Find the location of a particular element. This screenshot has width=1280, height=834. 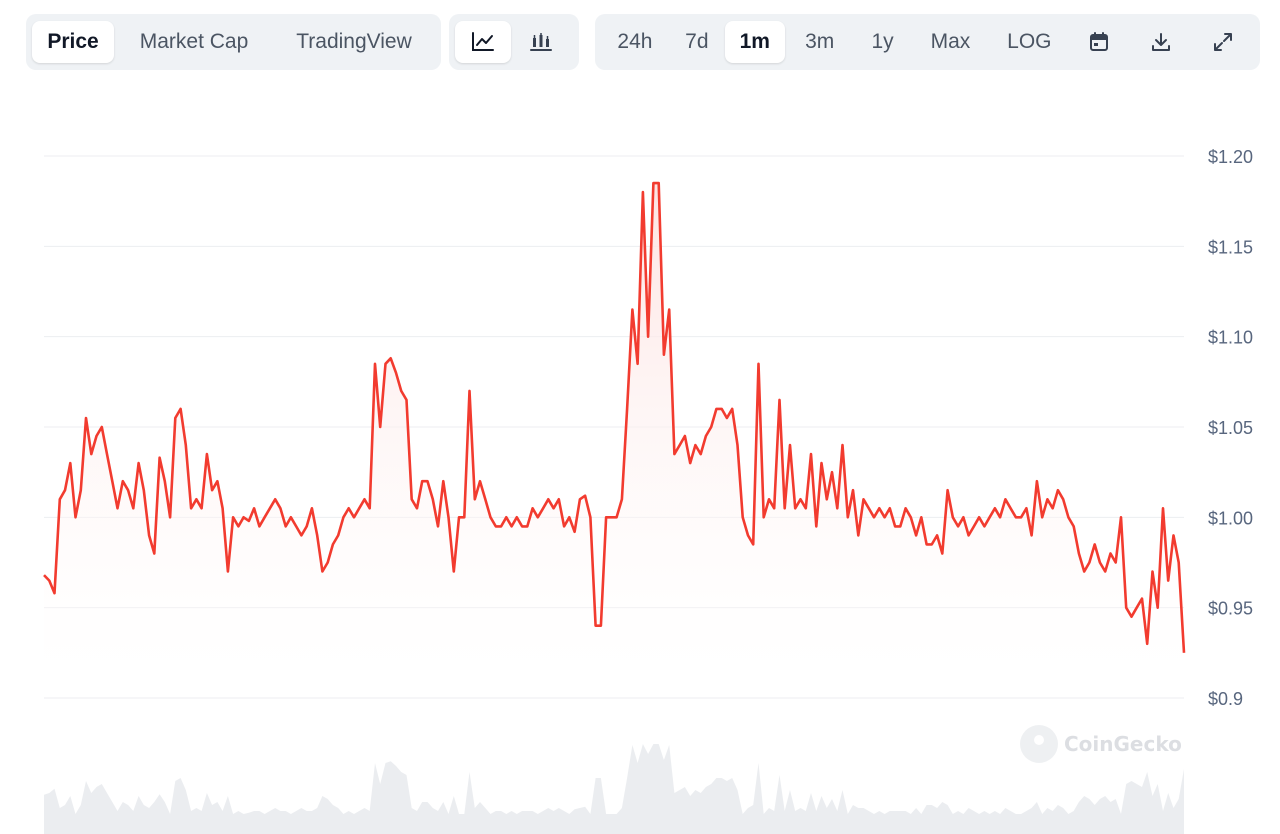

expand-icon is located at coordinates (1223, 42).